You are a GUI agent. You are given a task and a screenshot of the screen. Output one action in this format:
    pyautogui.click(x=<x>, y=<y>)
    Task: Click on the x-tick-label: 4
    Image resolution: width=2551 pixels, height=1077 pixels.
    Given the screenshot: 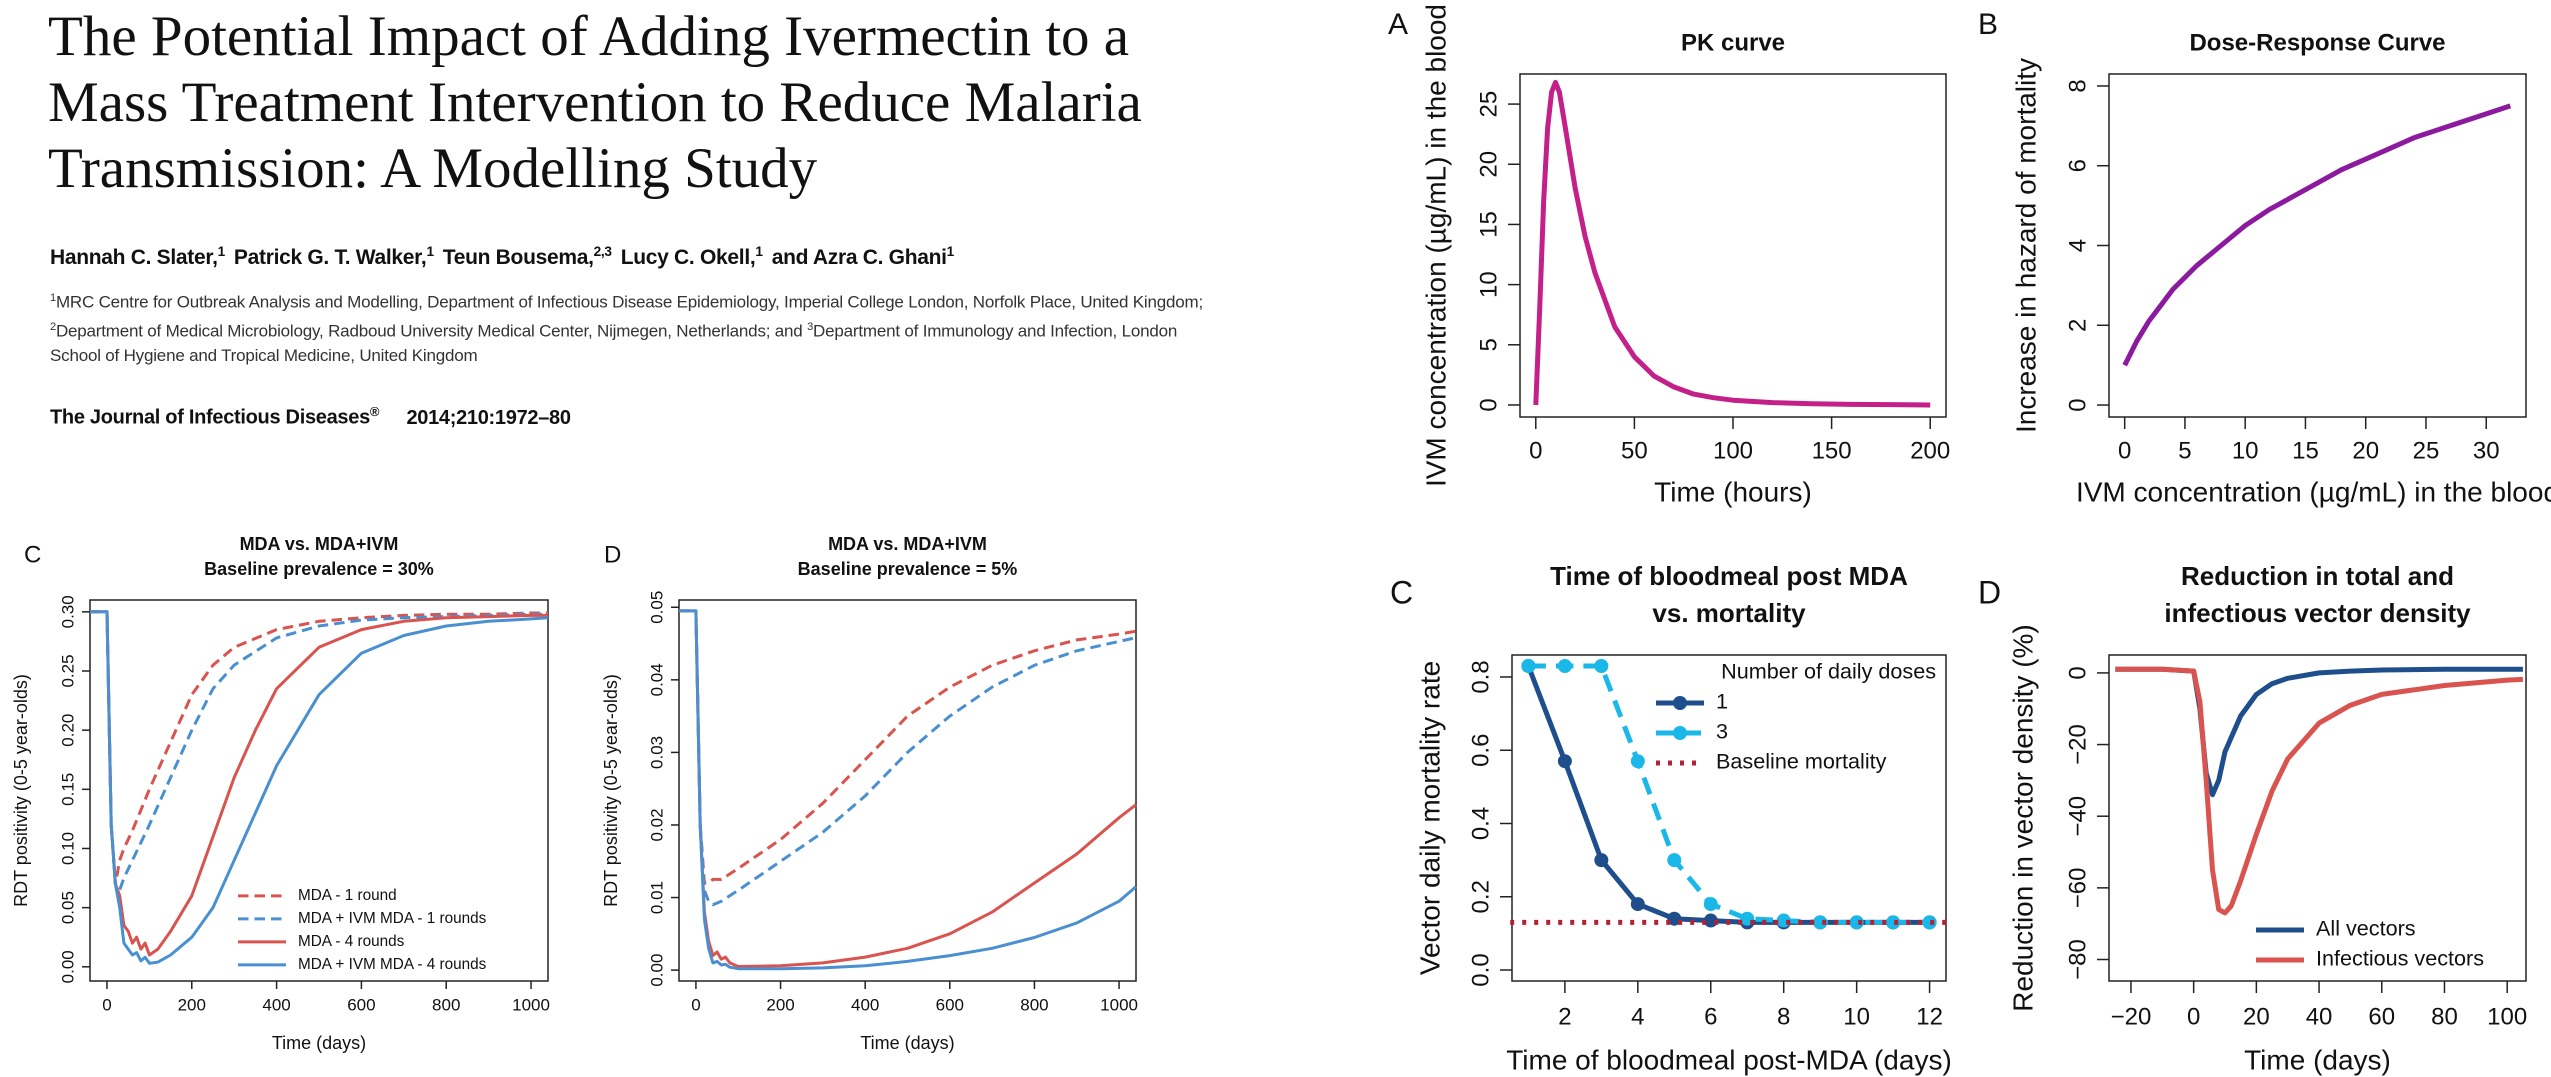 What is the action you would take?
    pyautogui.click(x=1637, y=1016)
    